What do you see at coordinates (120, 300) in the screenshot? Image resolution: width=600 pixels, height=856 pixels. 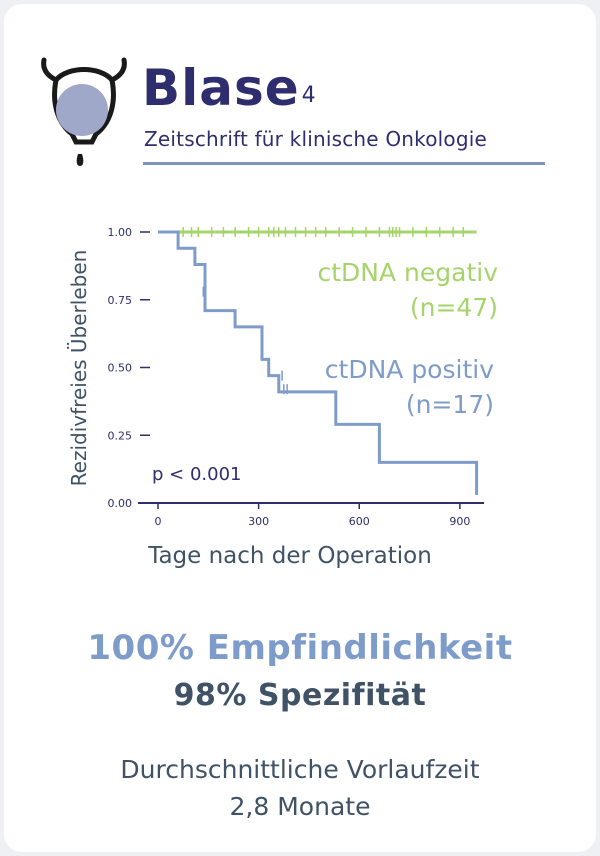 I see `y-tick-label: 0.75` at bounding box center [120, 300].